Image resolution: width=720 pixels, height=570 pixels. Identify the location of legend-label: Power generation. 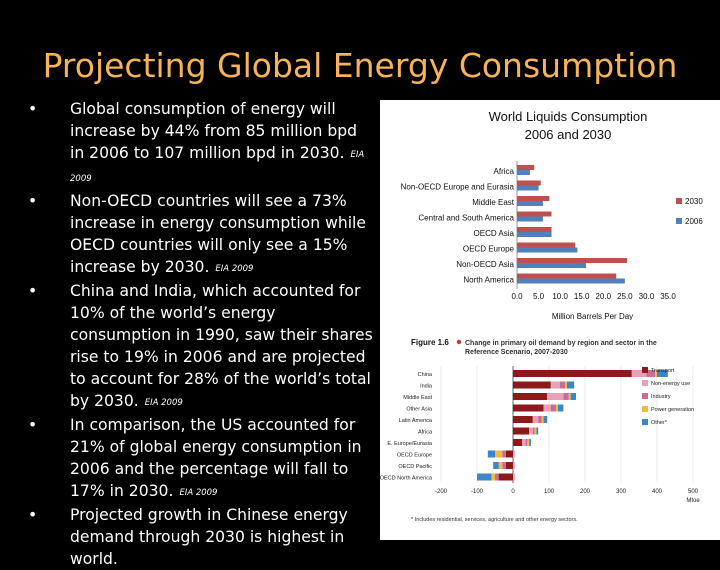
(672, 410).